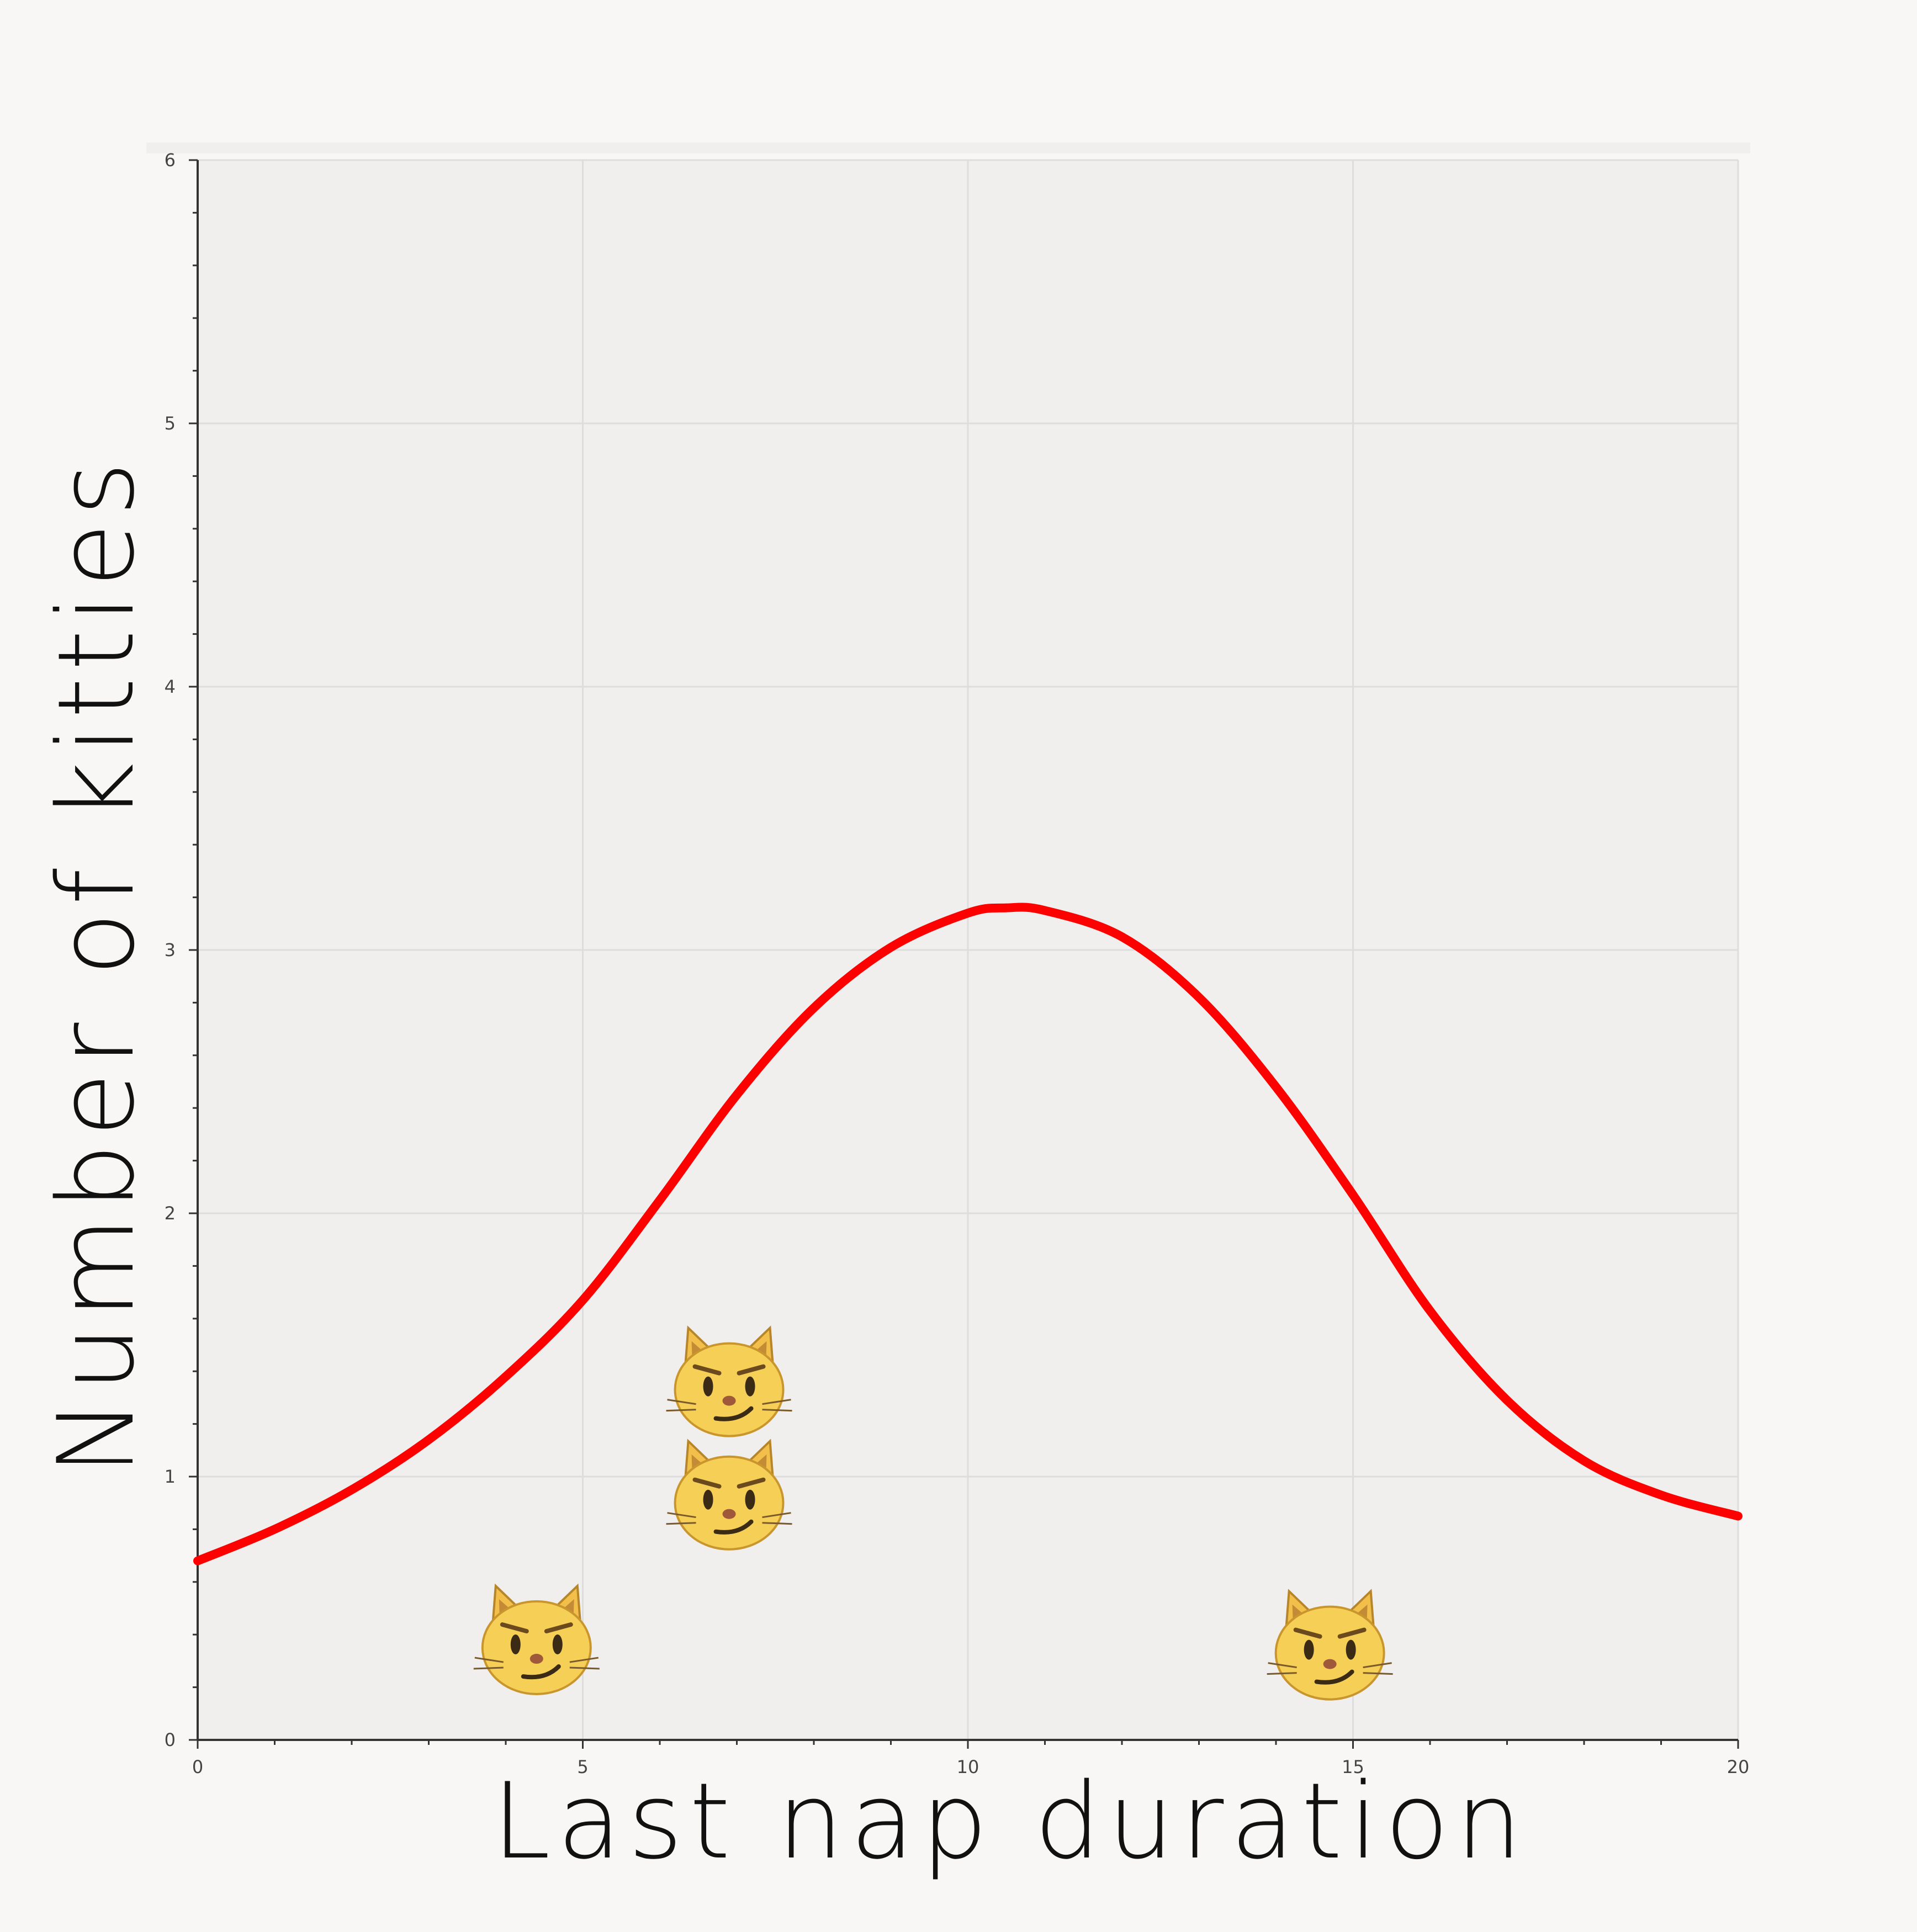  Describe the element at coordinates (170, 1214) in the screenshot. I see `y-tick-label: 2` at that location.